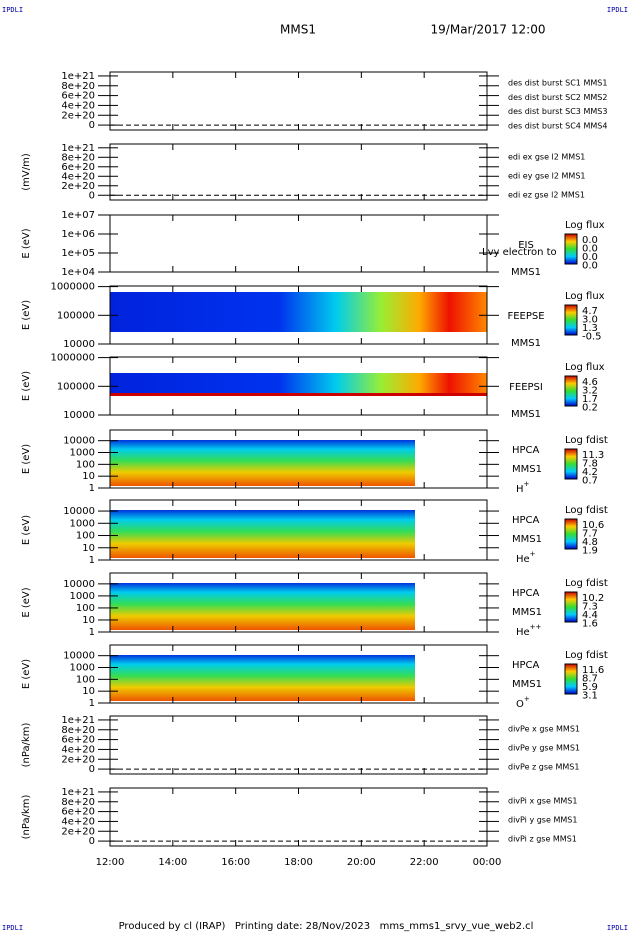 This screenshot has height=934, width=630. I want to click on colorbar-label: 8.7, so click(590, 679).